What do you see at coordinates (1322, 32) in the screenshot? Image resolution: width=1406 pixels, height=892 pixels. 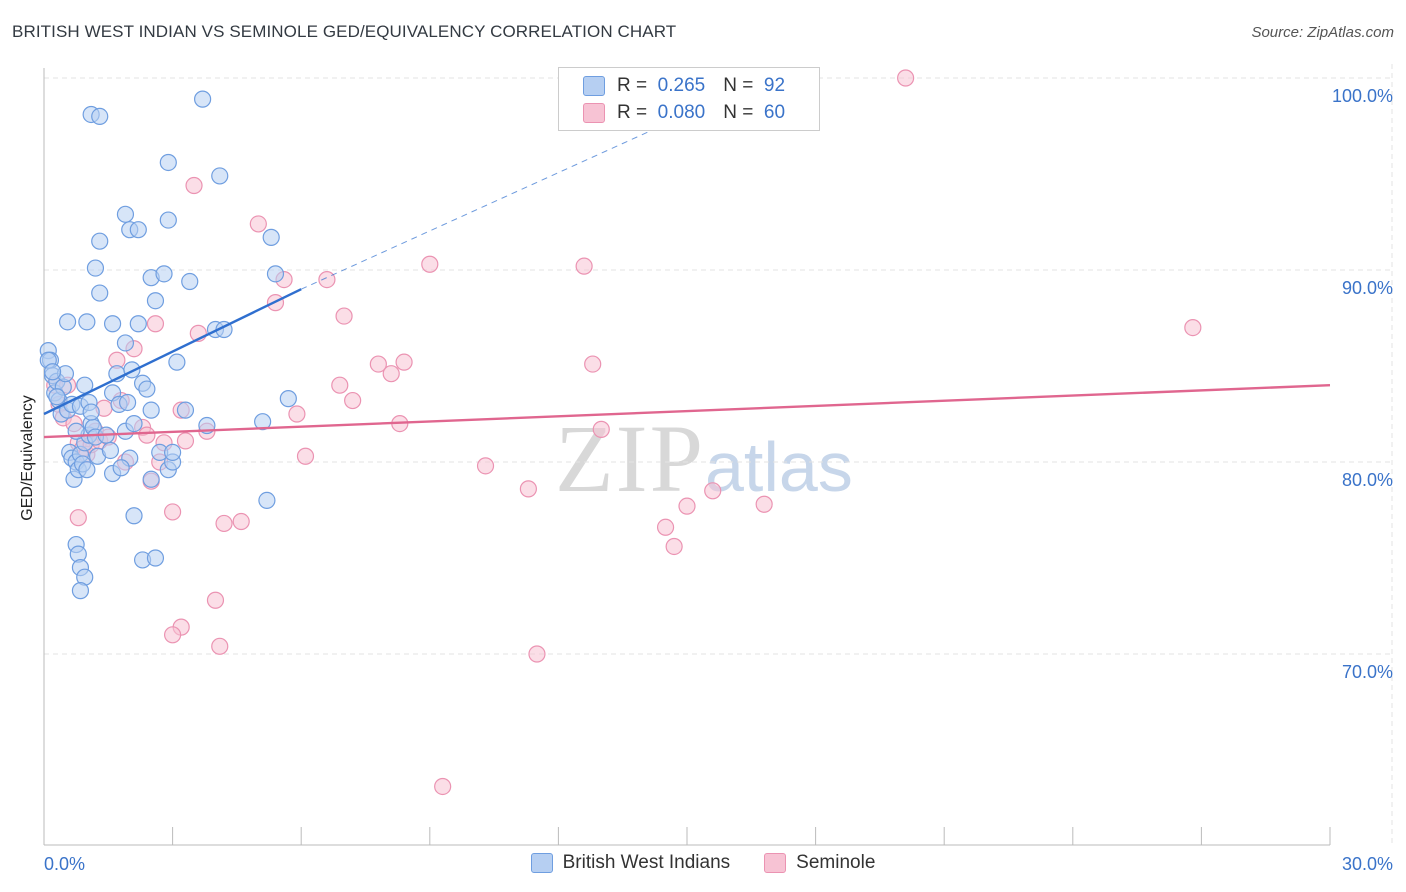 I see `source-label: Source: ZipAtlas.com` at bounding box center [1322, 32].